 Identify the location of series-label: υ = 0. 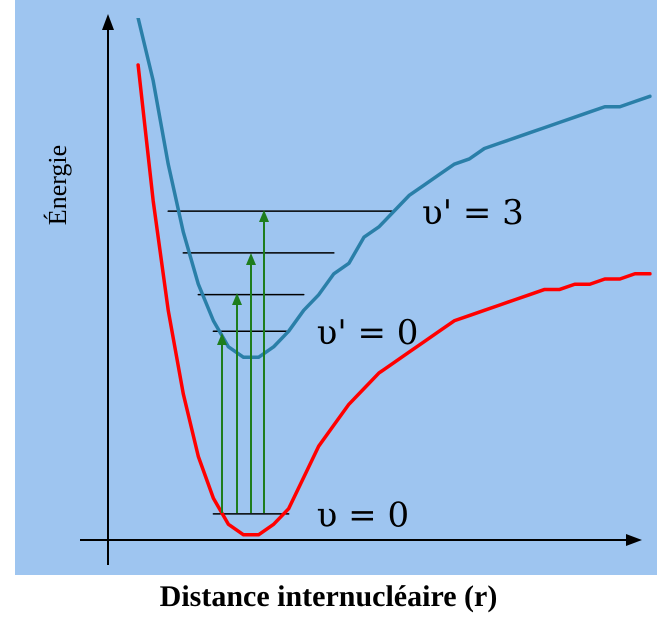
(363, 516).